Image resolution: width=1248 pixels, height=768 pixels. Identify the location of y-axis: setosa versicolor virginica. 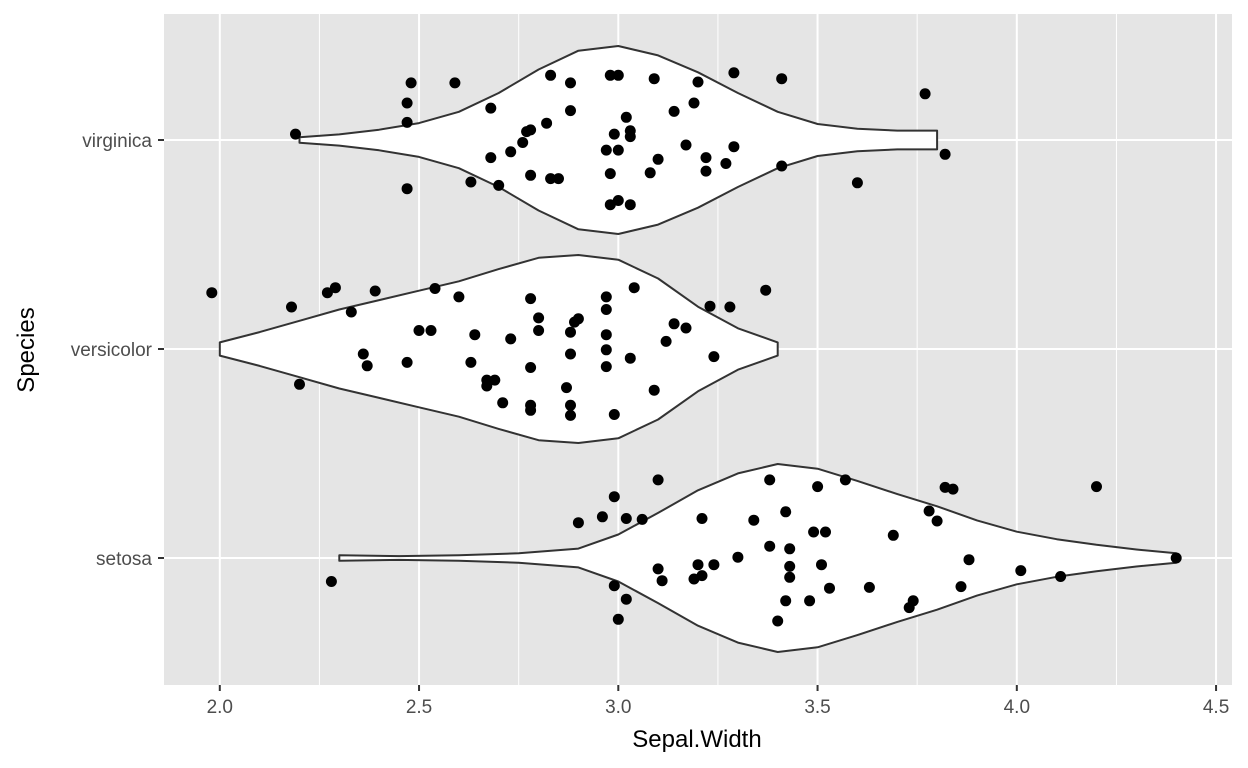
(117, 350).